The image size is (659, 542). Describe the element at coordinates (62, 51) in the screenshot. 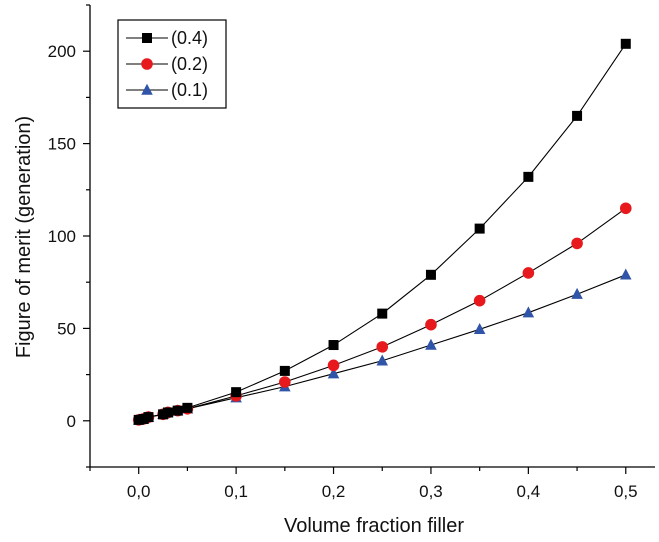

I see `y-tick-label: 200` at that location.